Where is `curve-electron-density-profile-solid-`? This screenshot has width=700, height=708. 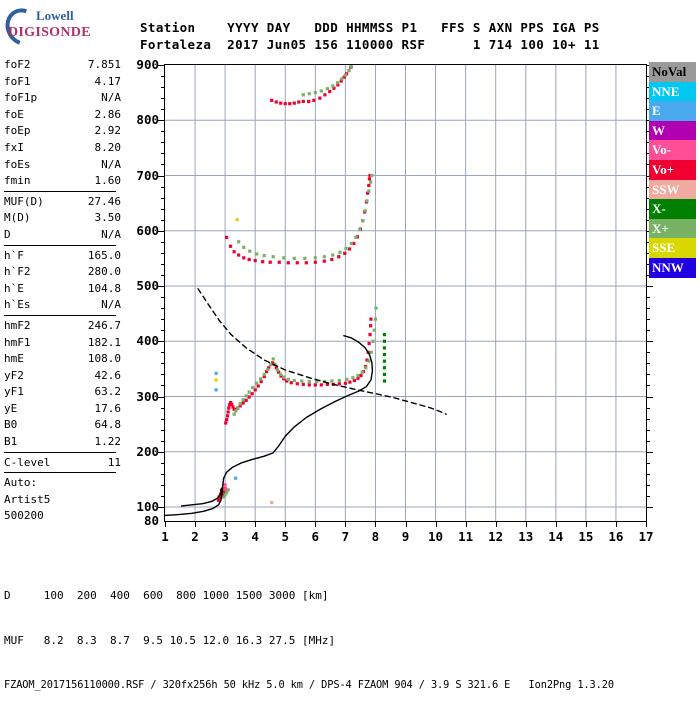
curve-electron-density-profile-solid- is located at coordinates (269, 426).